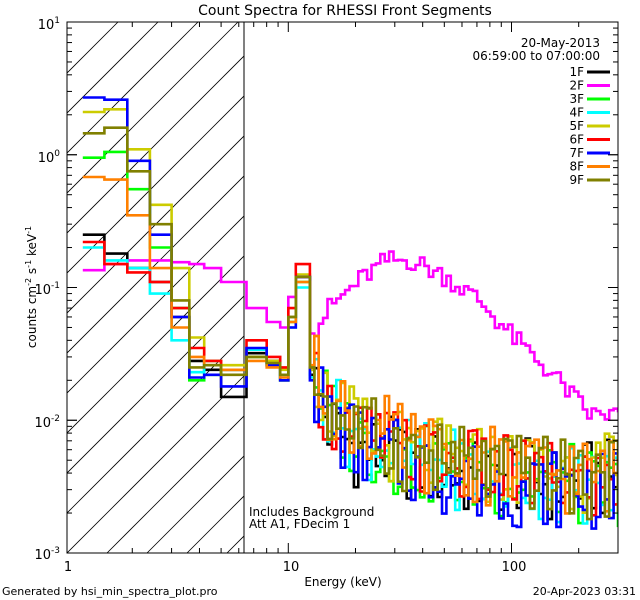 The width and height of the screenshot is (640, 600). Describe the element at coordinates (560, 43) in the screenshot. I see `date-label: 20-May-2013` at that location.